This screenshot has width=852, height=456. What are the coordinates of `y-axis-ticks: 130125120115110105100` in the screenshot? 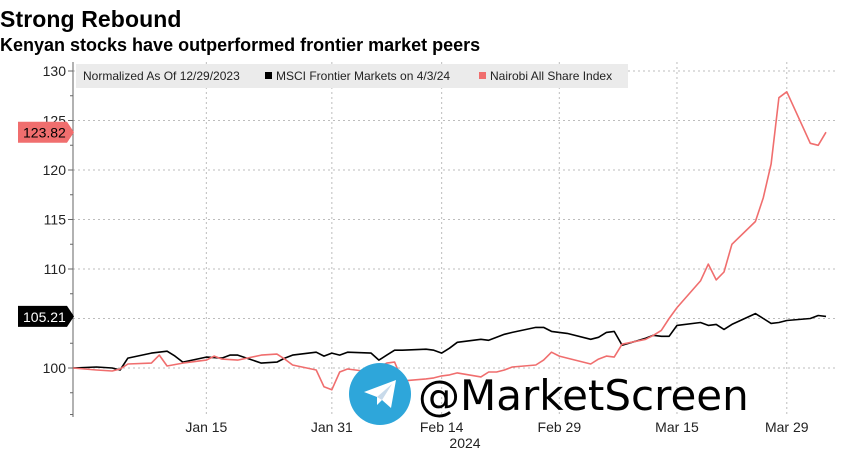 It's located at (58, 239).